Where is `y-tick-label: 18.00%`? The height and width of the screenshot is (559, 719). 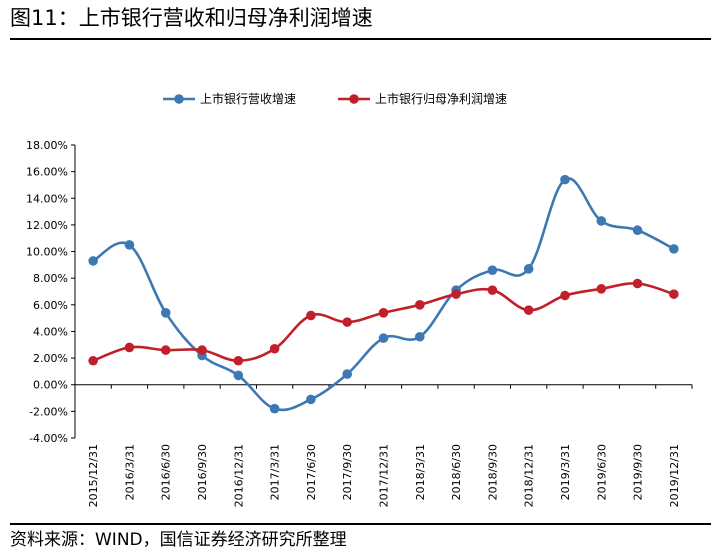 y-tick-label: 18.00% is located at coordinates (47, 145).